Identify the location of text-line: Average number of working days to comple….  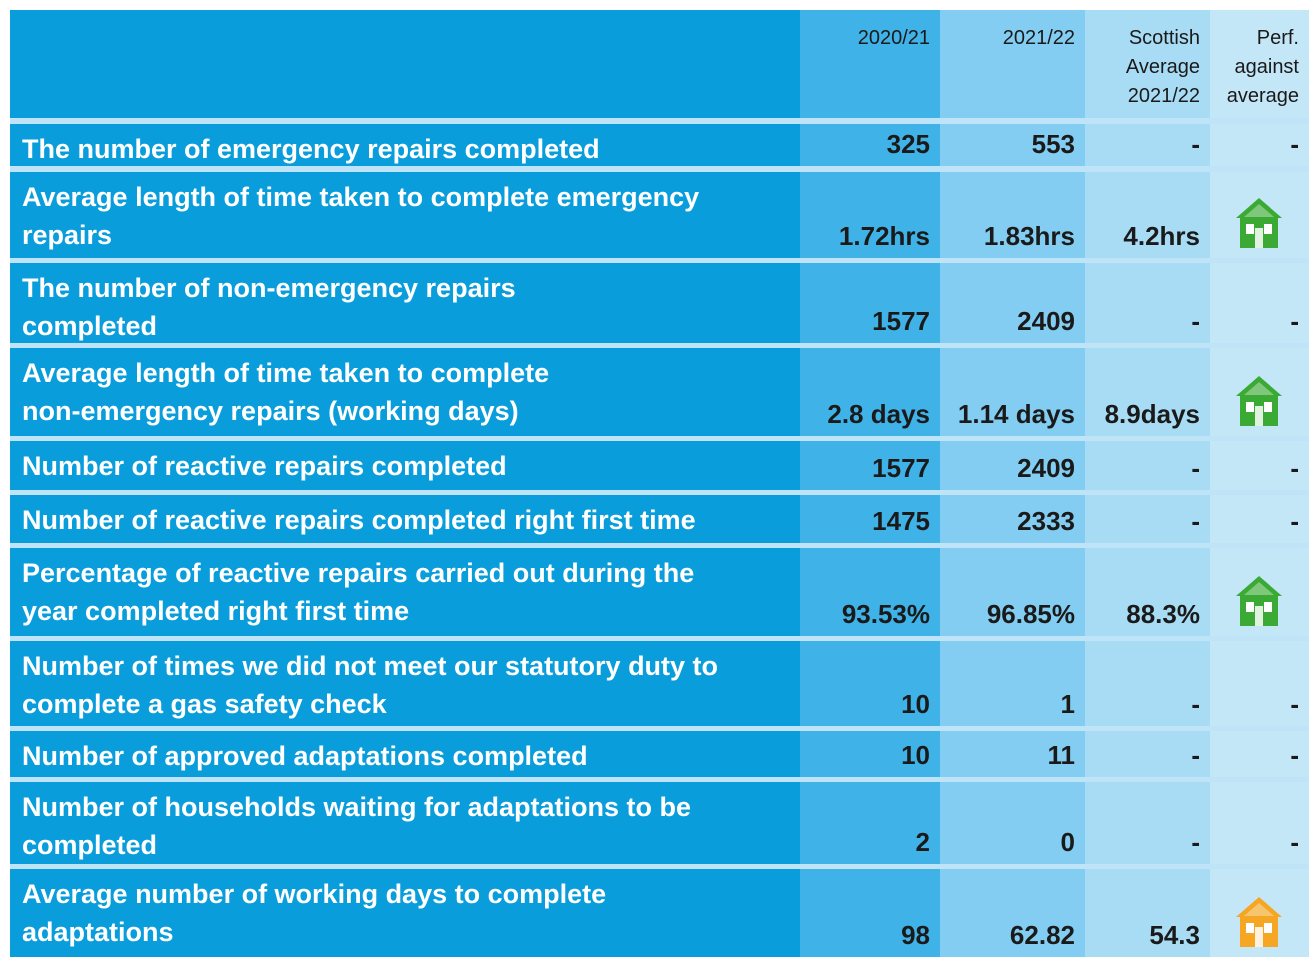
(314, 894).